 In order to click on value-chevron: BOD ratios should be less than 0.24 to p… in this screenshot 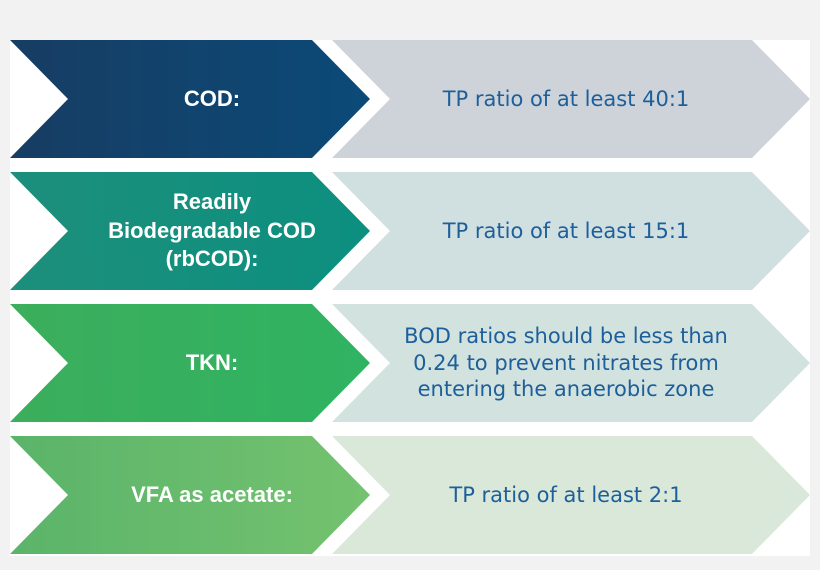, I will do `click(571, 363)`.